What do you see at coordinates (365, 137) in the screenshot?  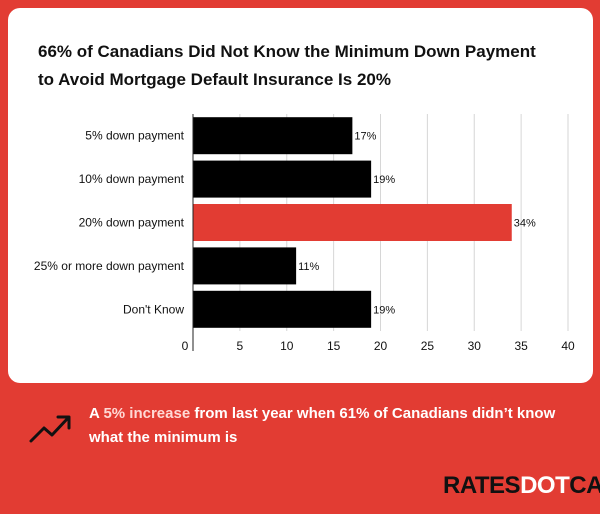 I see `value-label-0: 17%` at bounding box center [365, 137].